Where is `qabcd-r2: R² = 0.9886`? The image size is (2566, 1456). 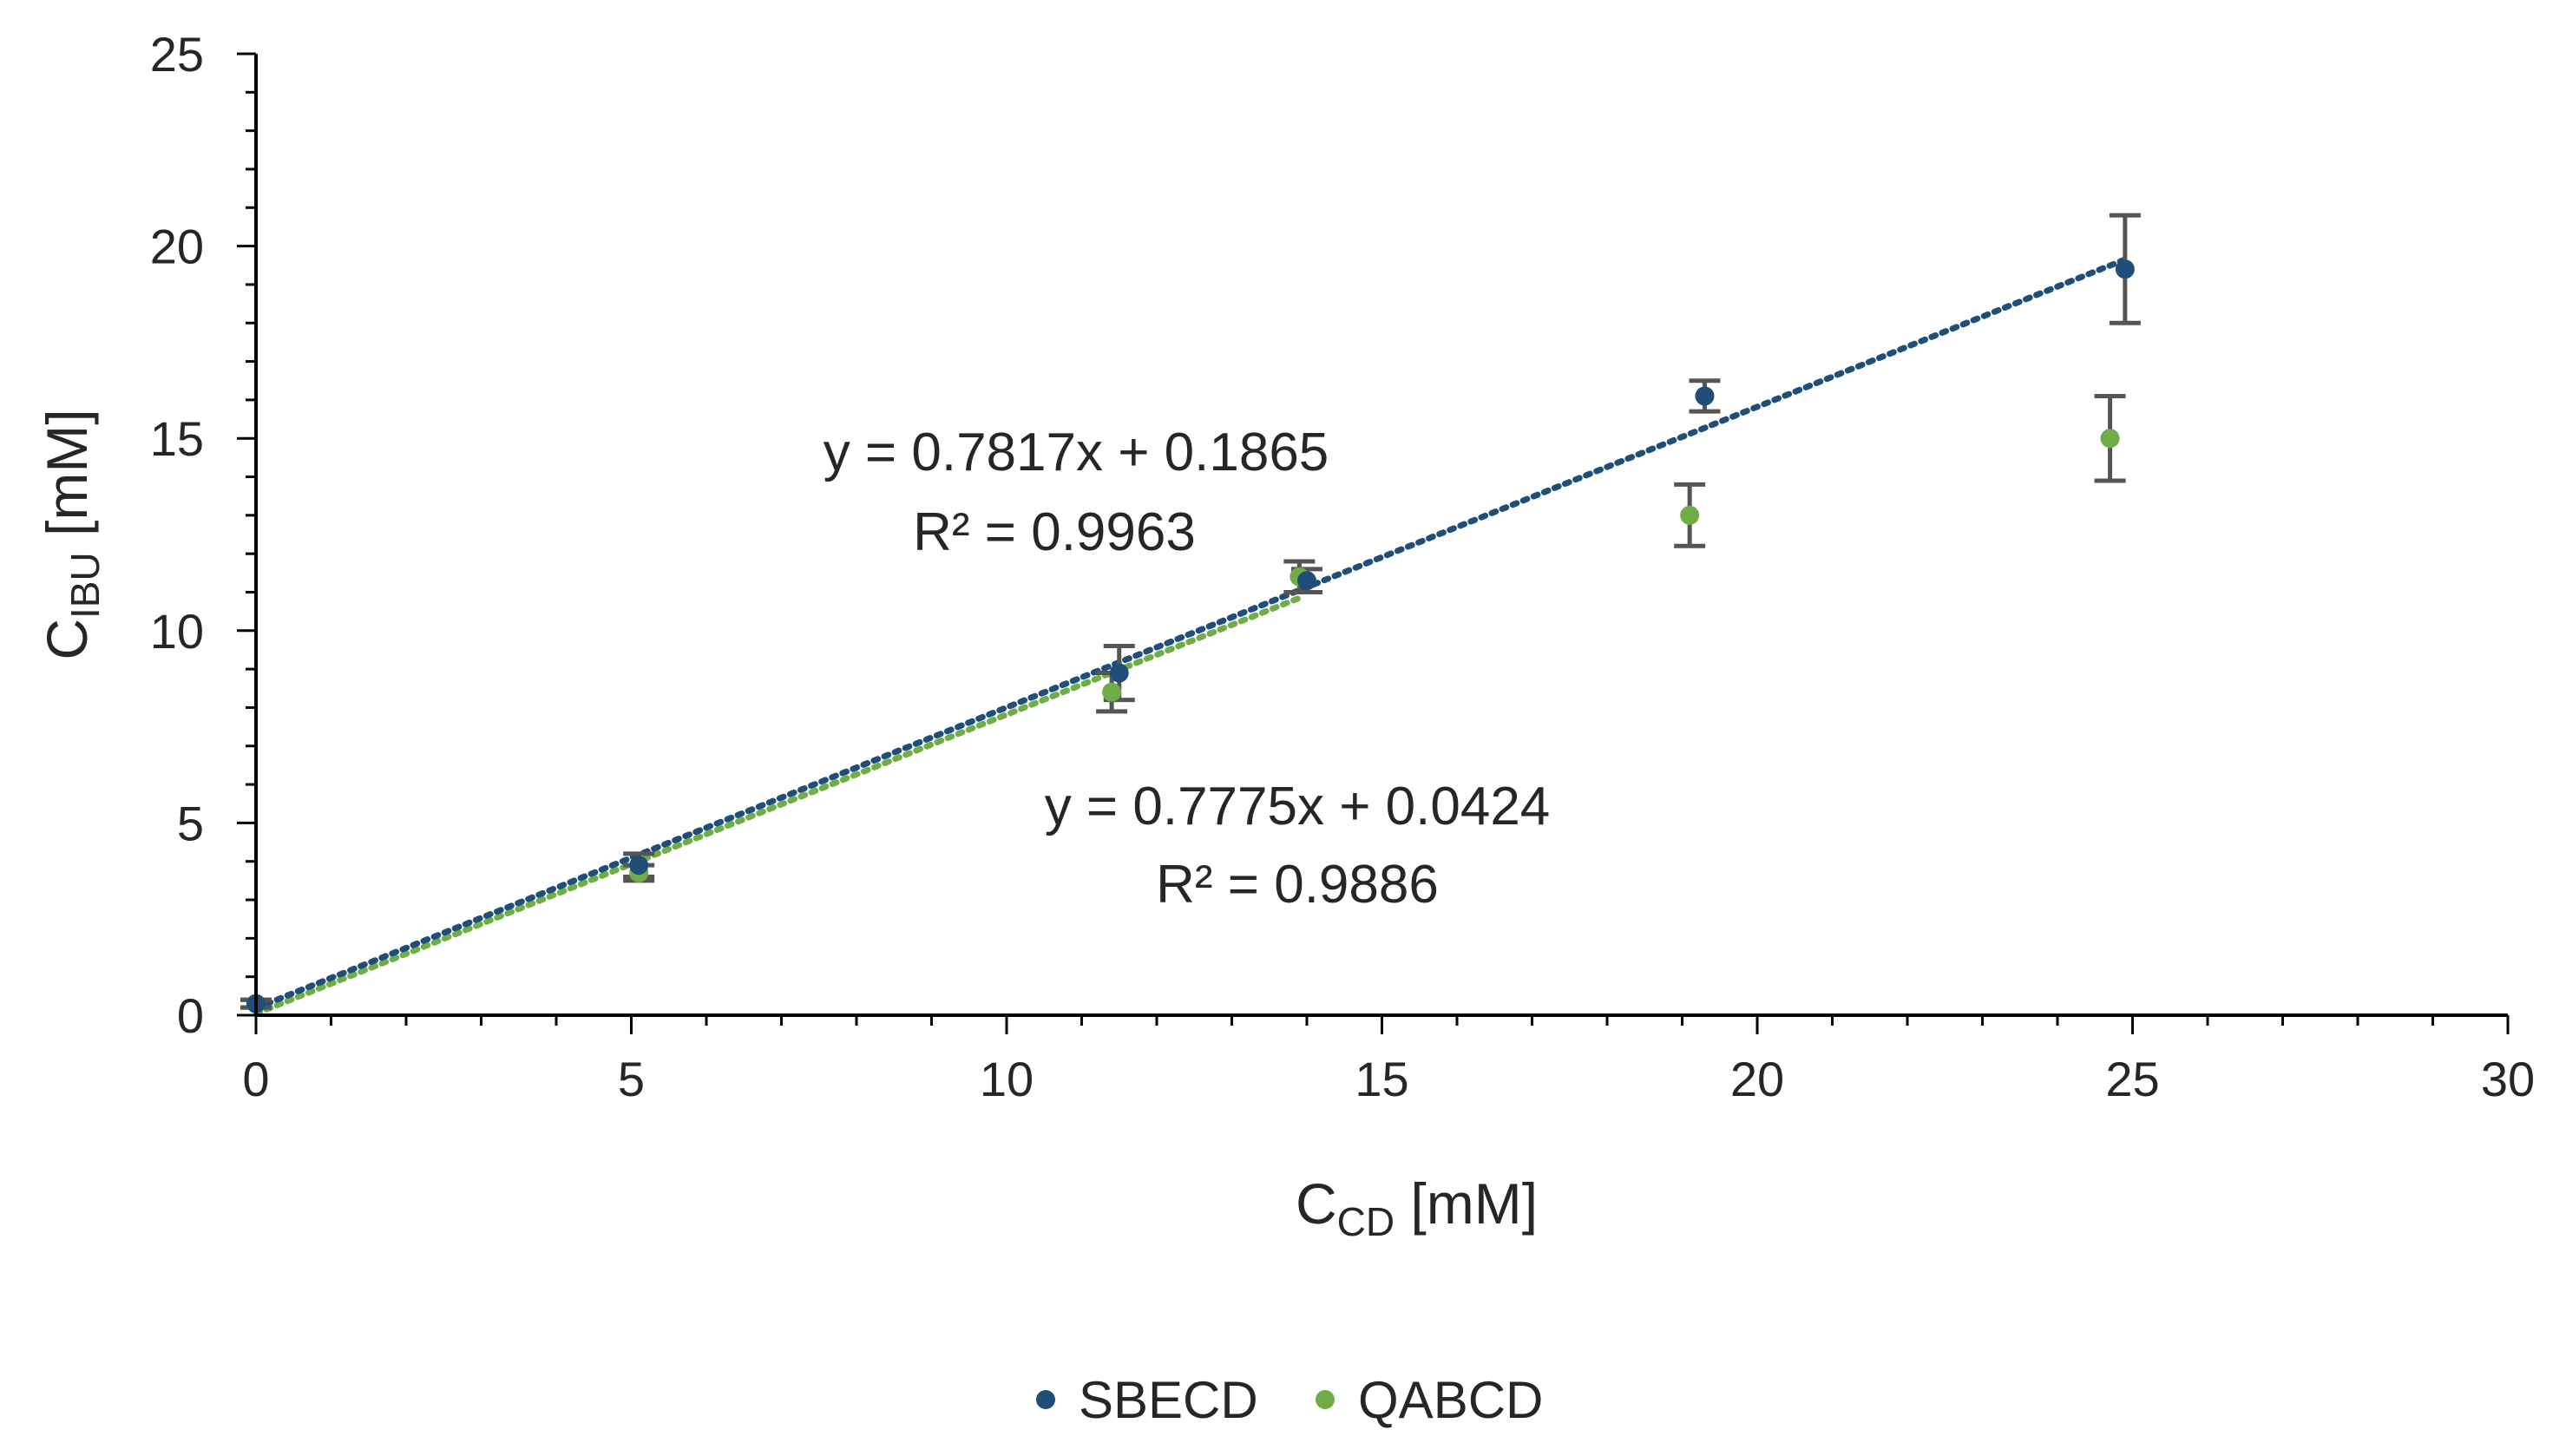
qabcd-r2: R² = 0.9886 is located at coordinates (1297, 885).